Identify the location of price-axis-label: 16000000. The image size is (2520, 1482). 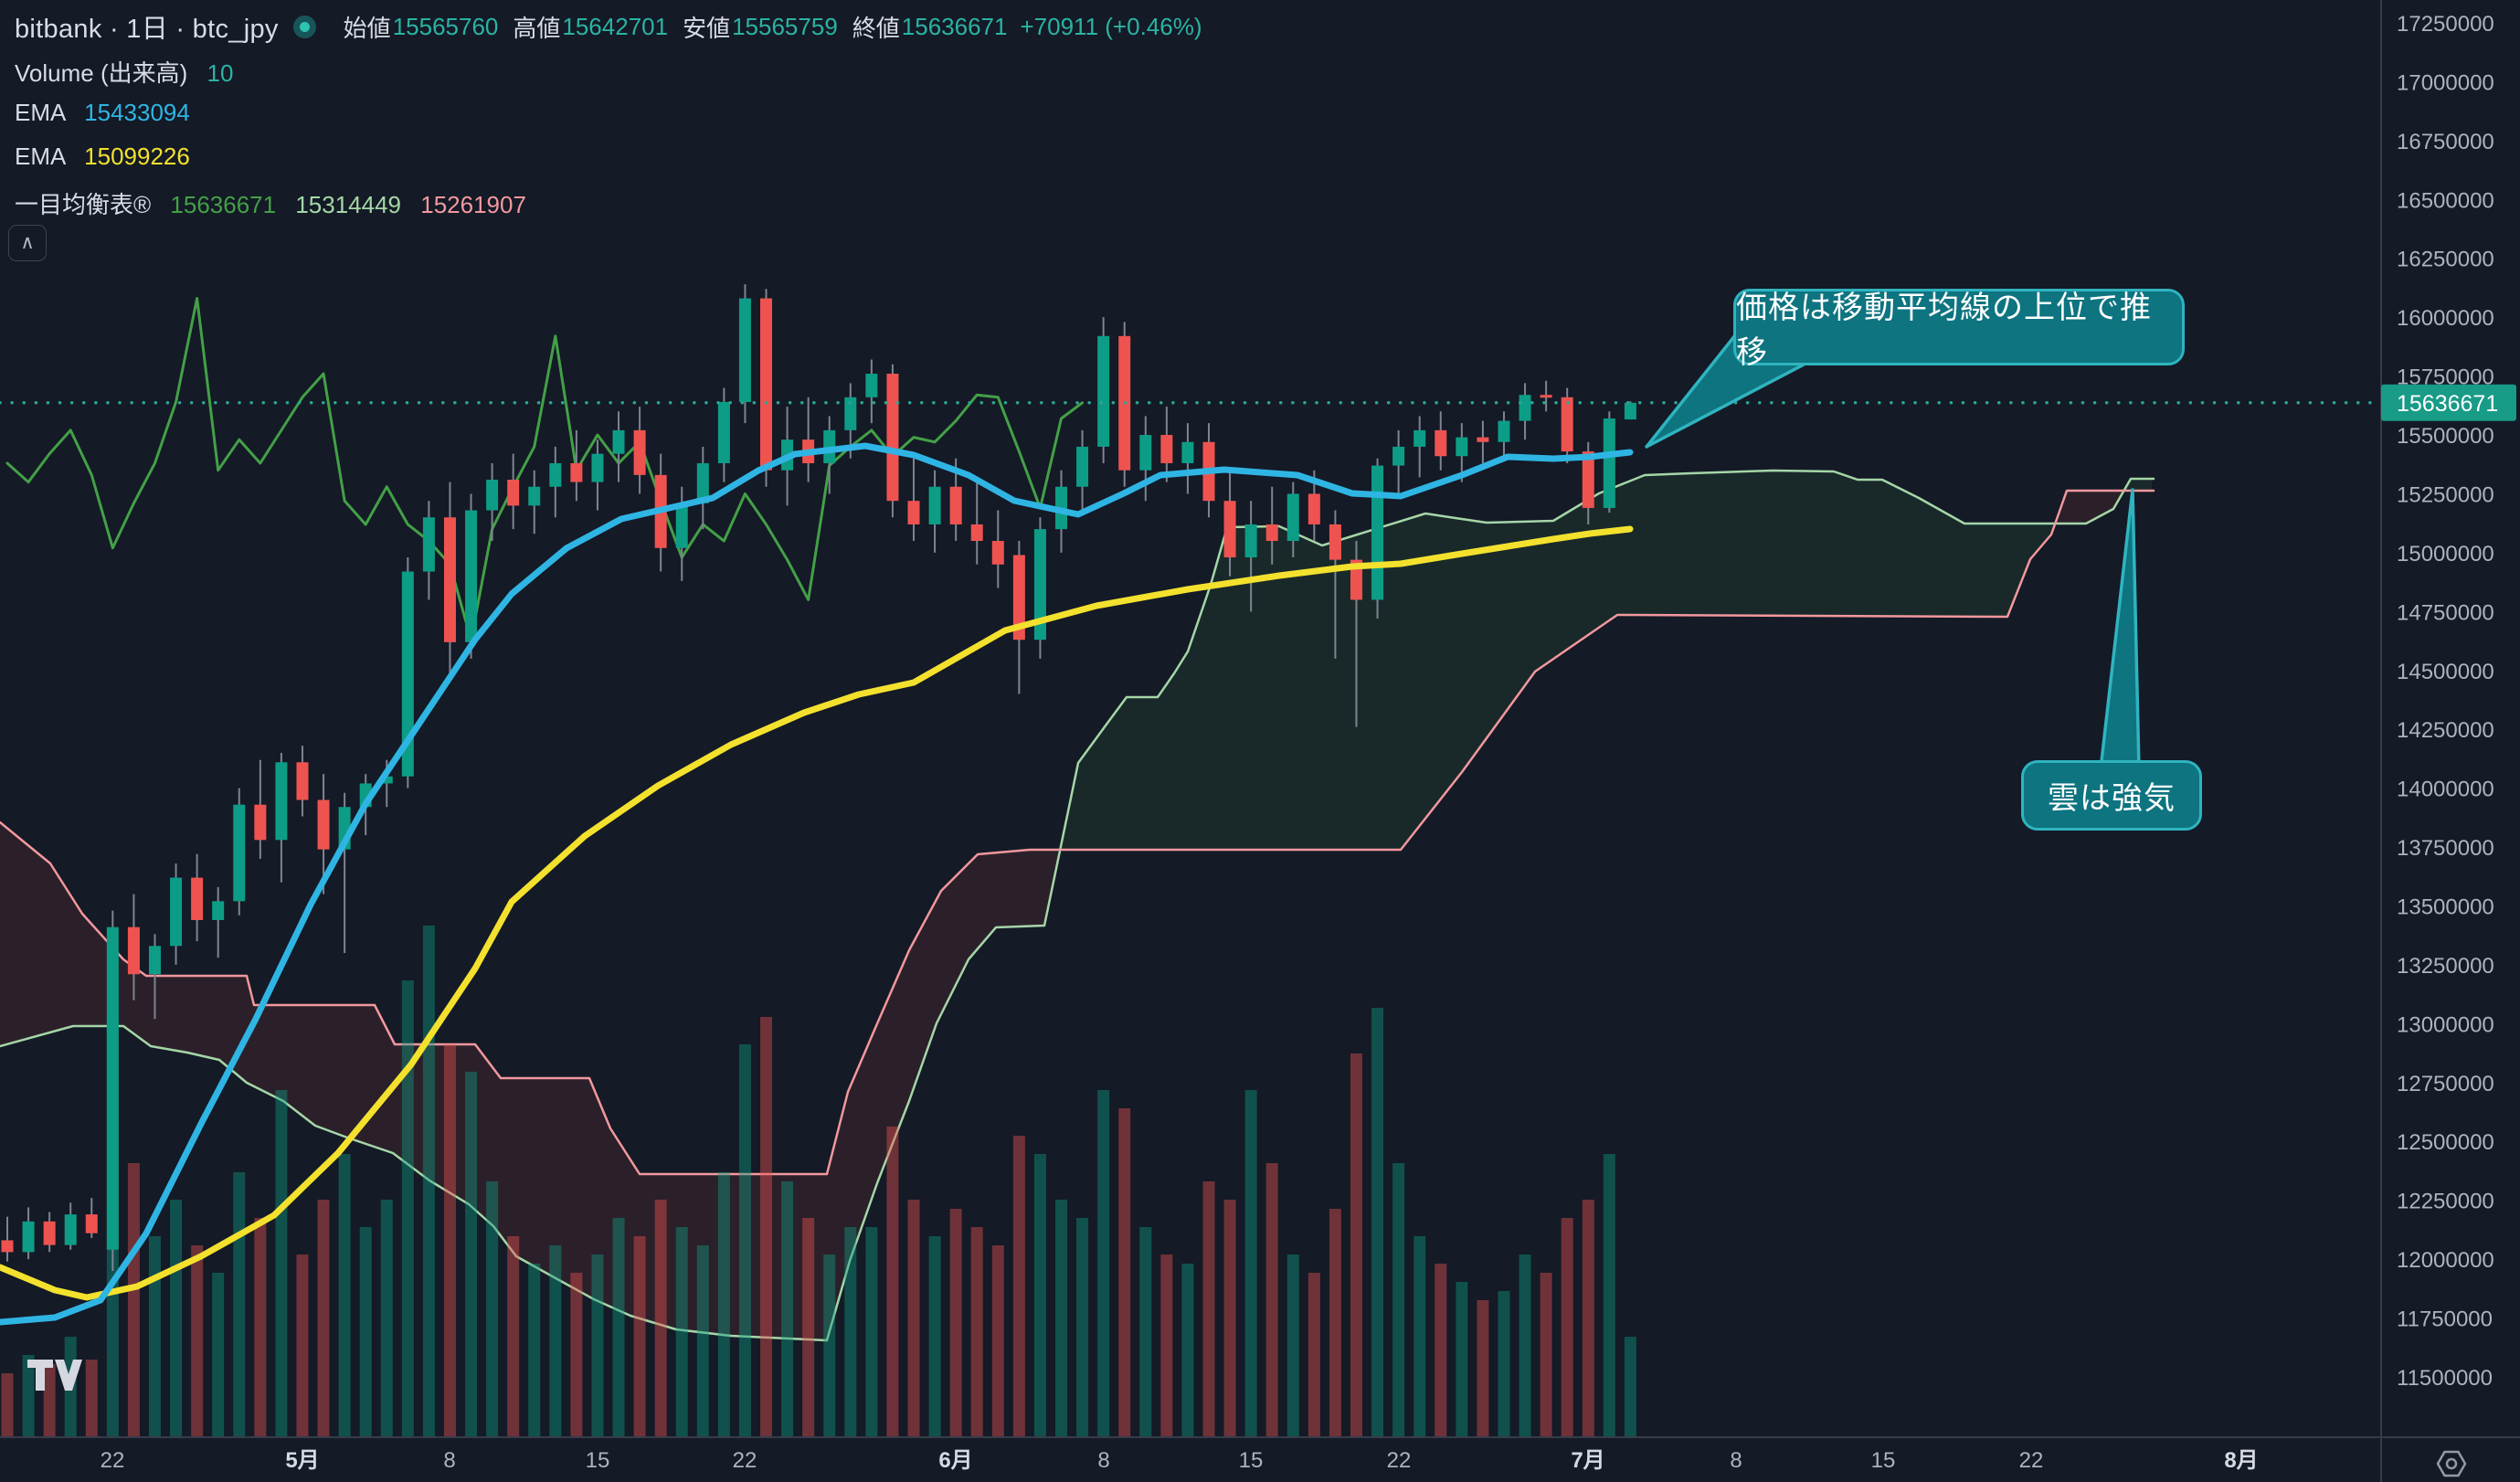
(2445, 318).